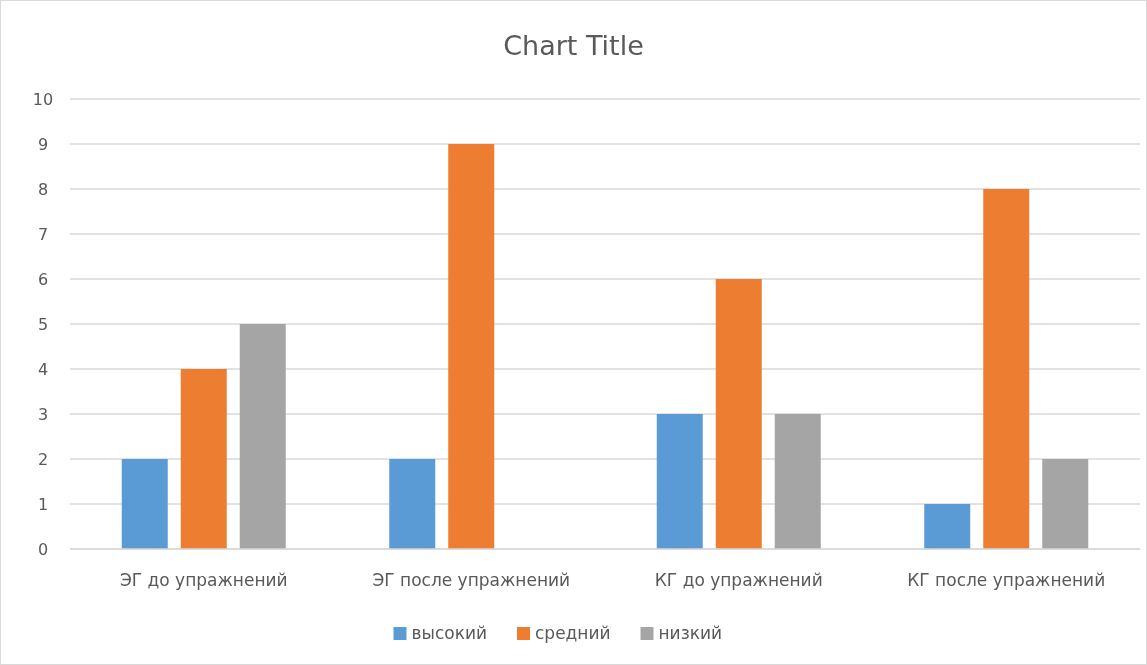 The width and height of the screenshot is (1147, 665). I want to click on legend-label: средний, so click(573, 633).